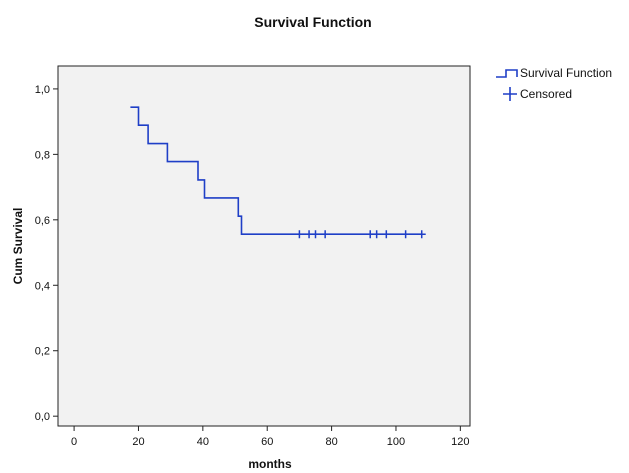 This screenshot has height=473, width=629. I want to click on legend-step-icon, so click(507, 73).